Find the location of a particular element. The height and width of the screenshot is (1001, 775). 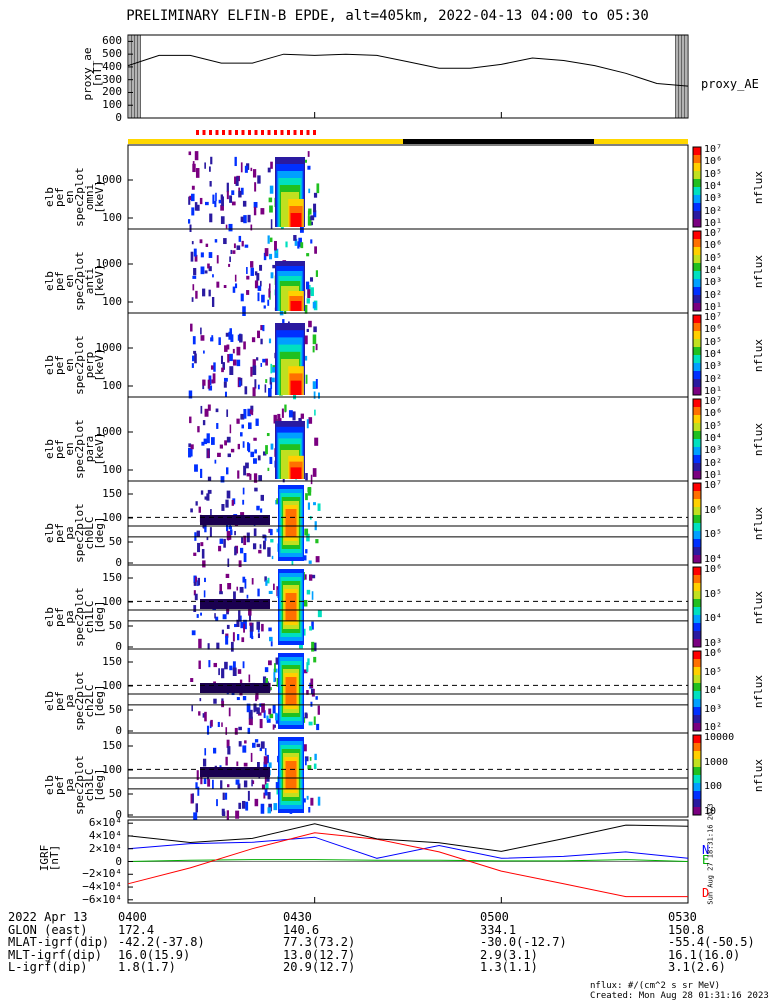

panel-tick-label: 150 is located at coordinates (112, 661).